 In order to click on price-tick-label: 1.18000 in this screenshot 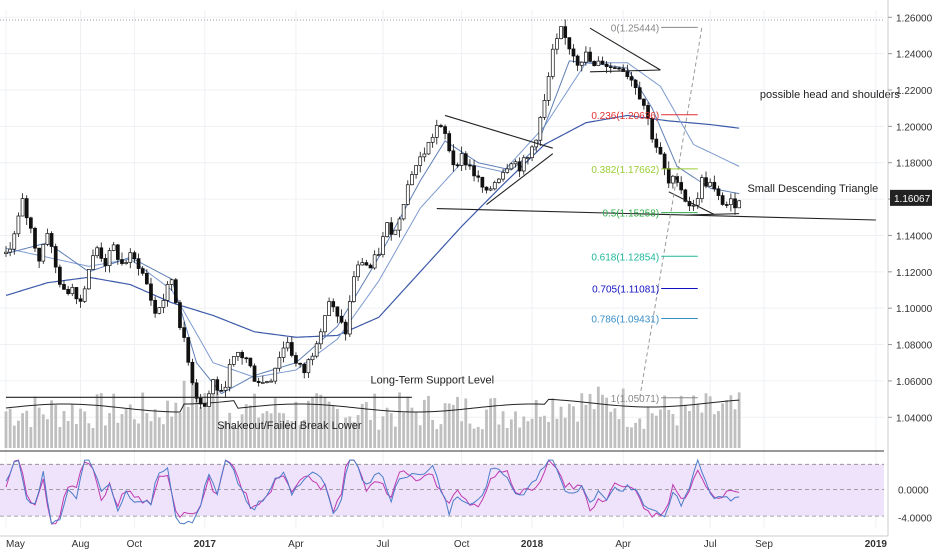, I will do `click(914, 164)`.